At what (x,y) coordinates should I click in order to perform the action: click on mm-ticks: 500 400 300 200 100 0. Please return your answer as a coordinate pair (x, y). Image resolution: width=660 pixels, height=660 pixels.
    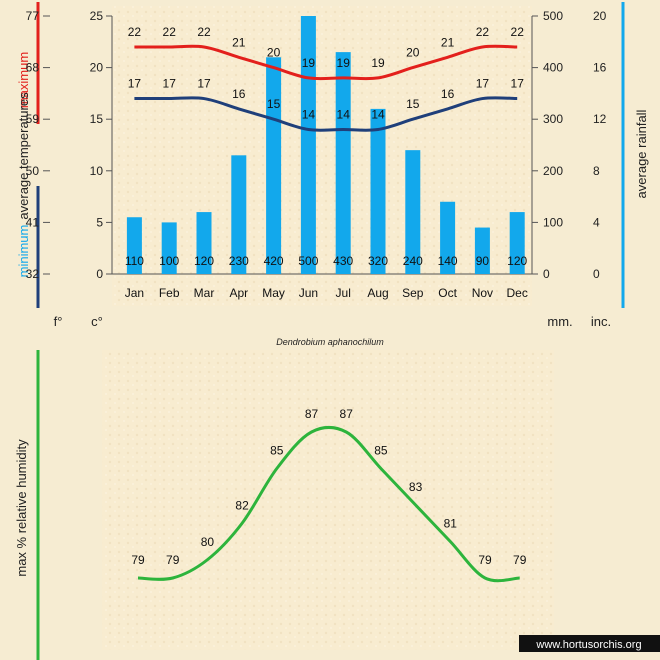
    Looking at the image, I should click on (547, 145).